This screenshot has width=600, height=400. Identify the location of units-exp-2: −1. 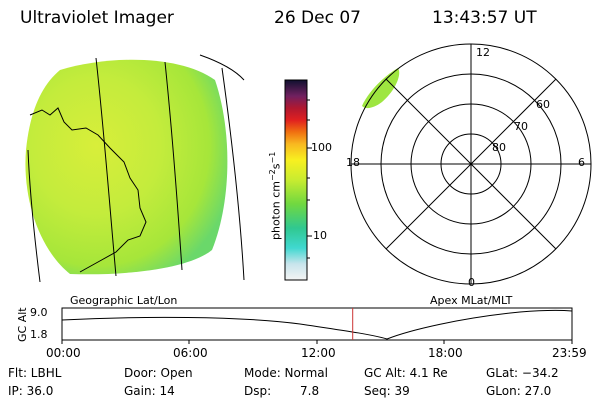
(272, 157).